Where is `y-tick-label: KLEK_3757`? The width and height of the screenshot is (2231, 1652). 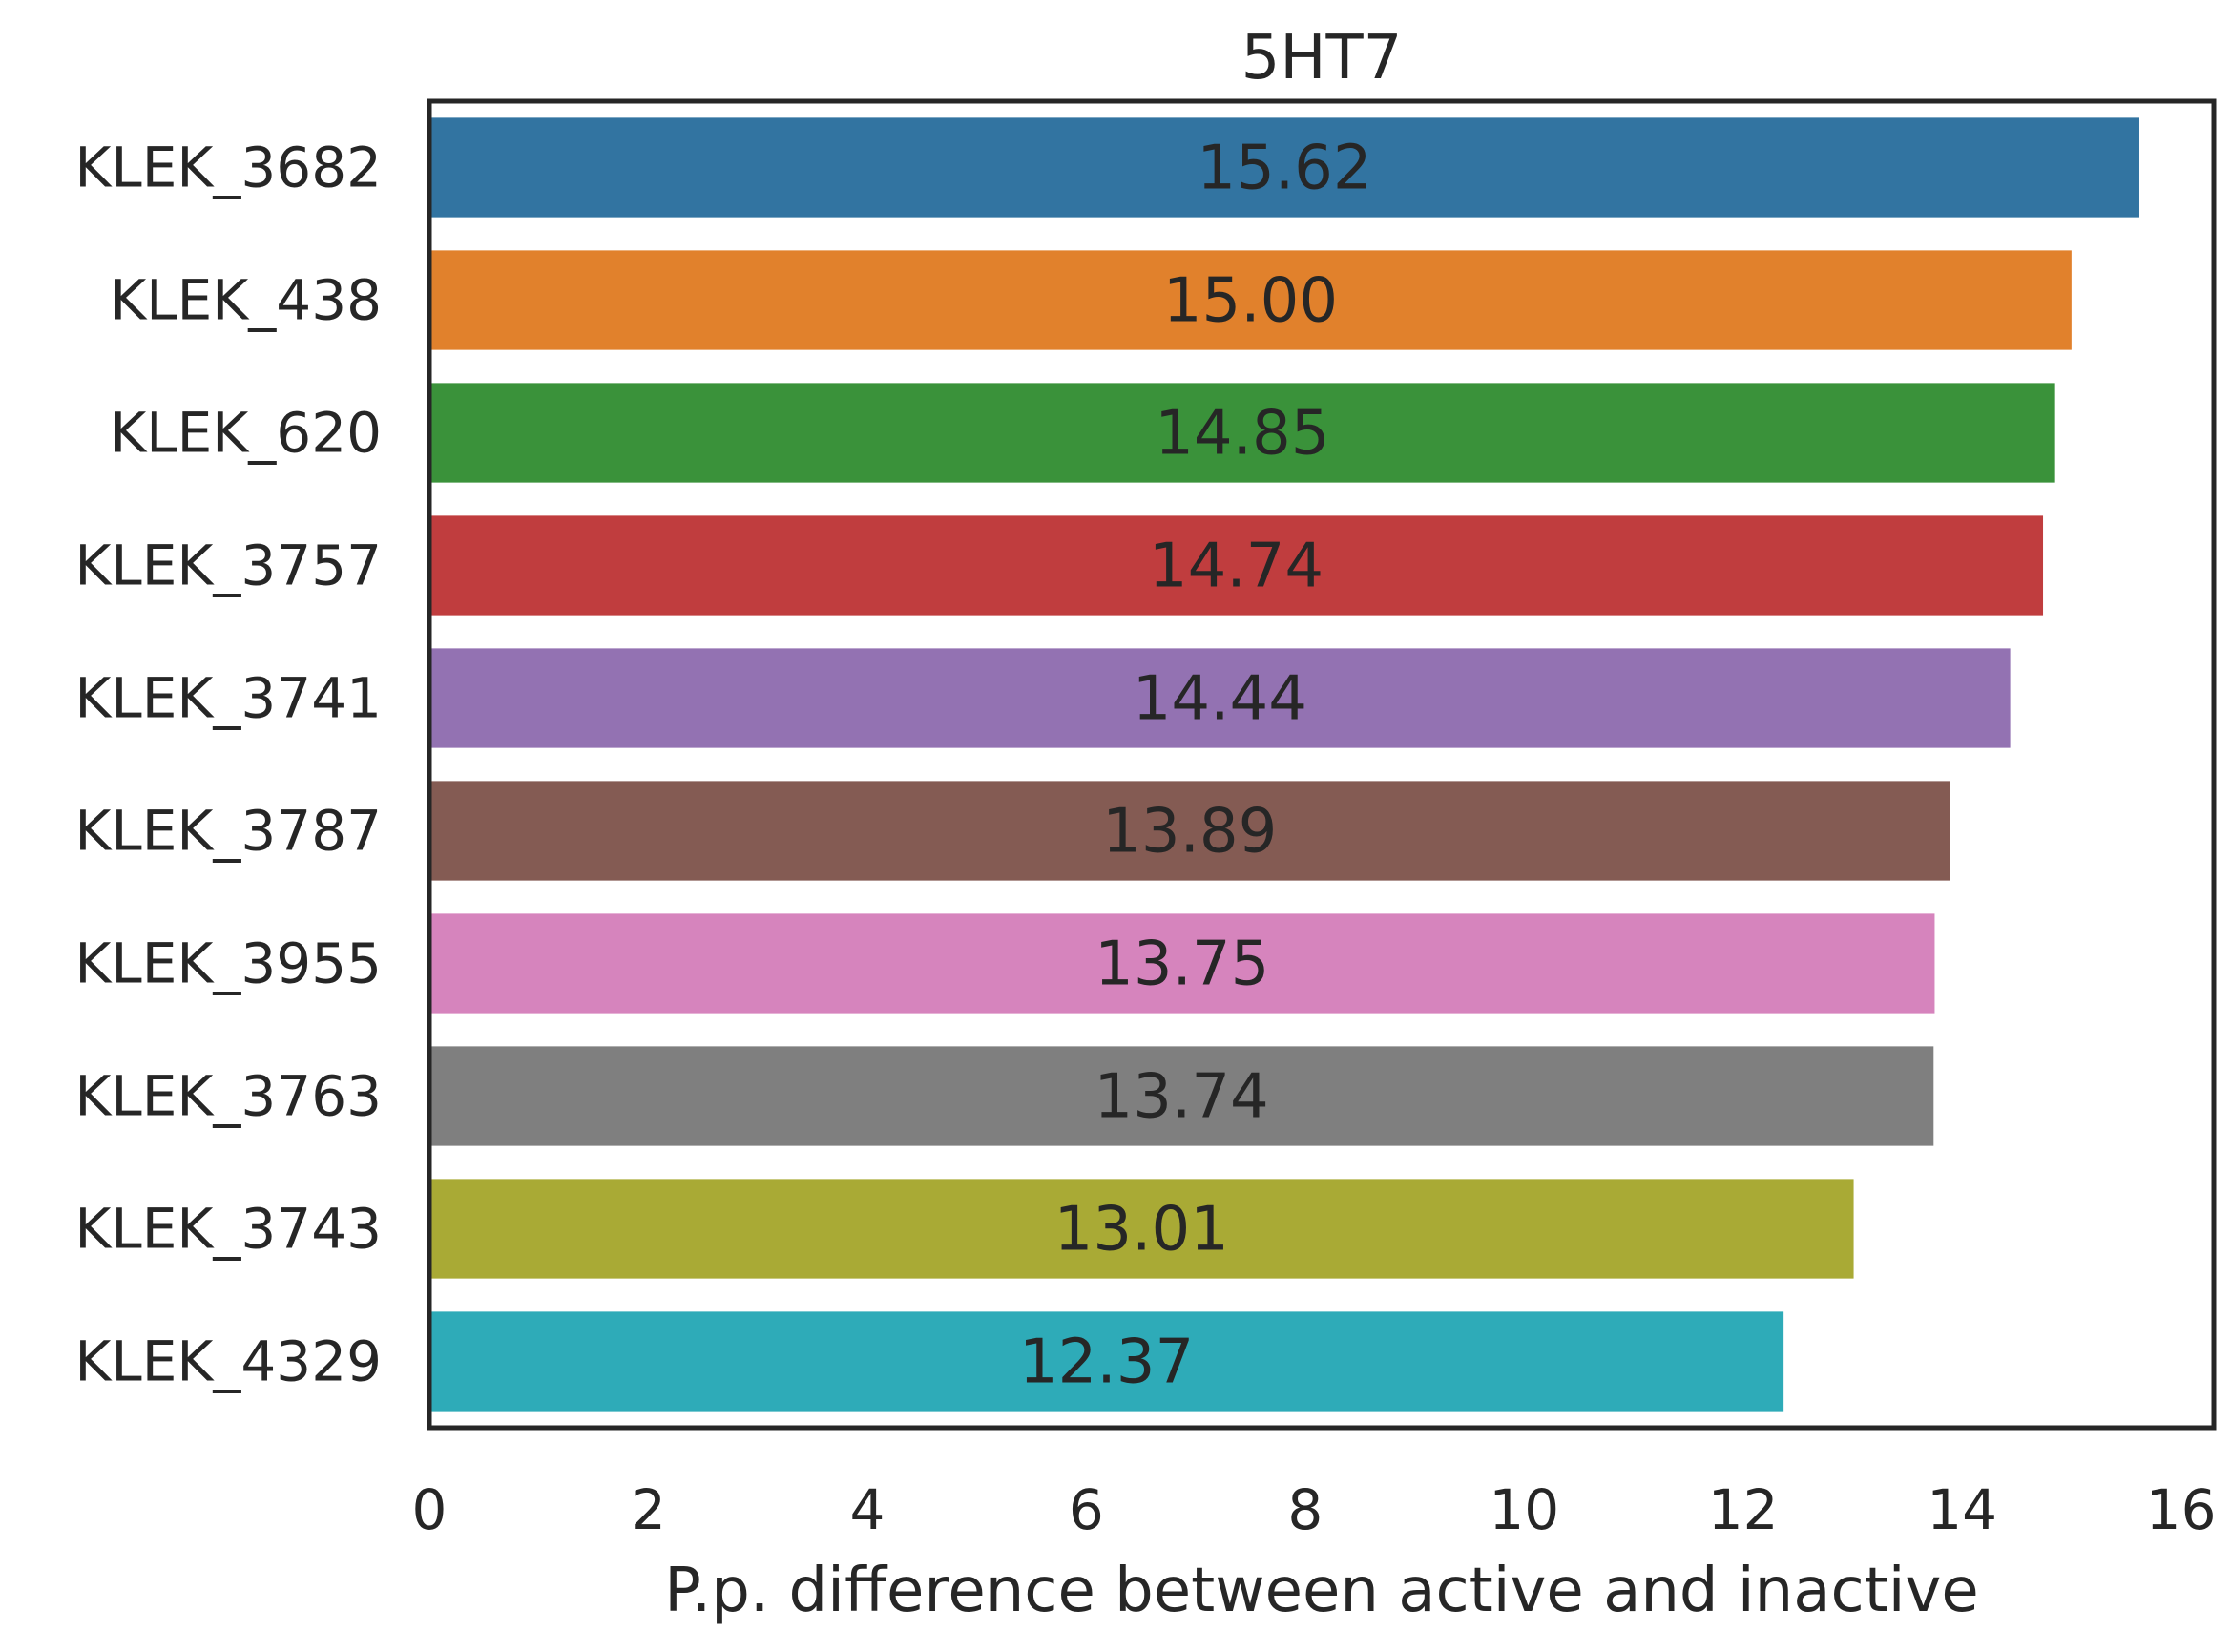
y-tick-label: KLEK_3757 is located at coordinates (228, 565).